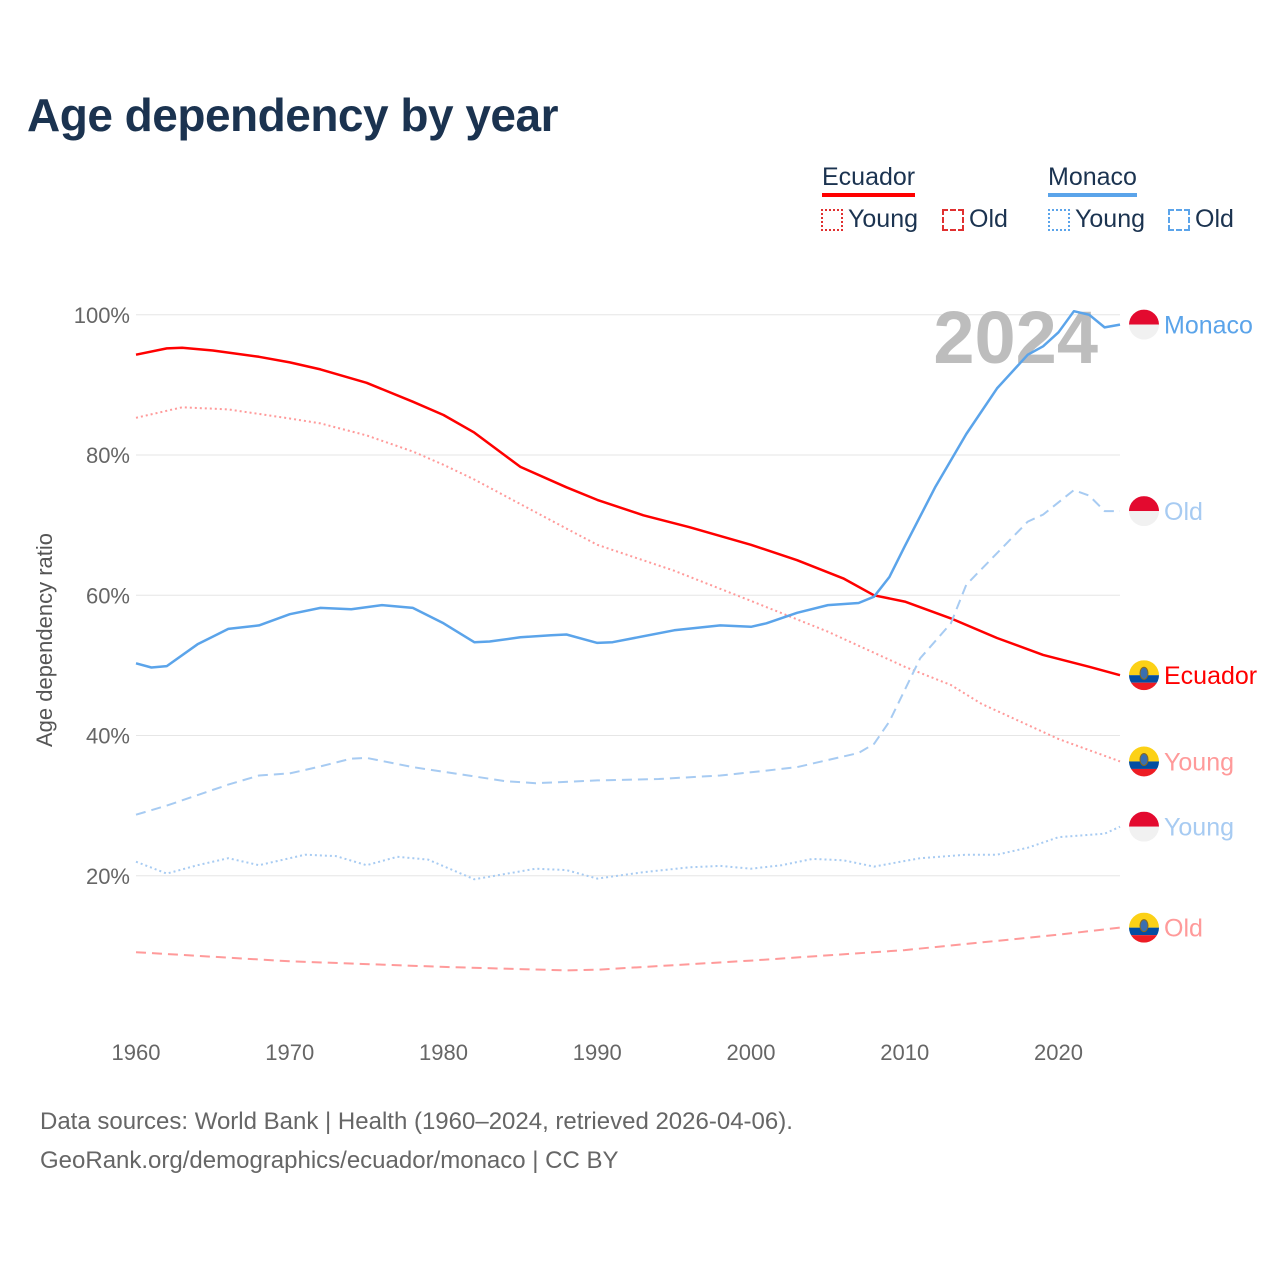 This screenshot has width=1280, height=1280. What do you see at coordinates (1058, 1052) in the screenshot?
I see `x-tick-label: 2020` at bounding box center [1058, 1052].